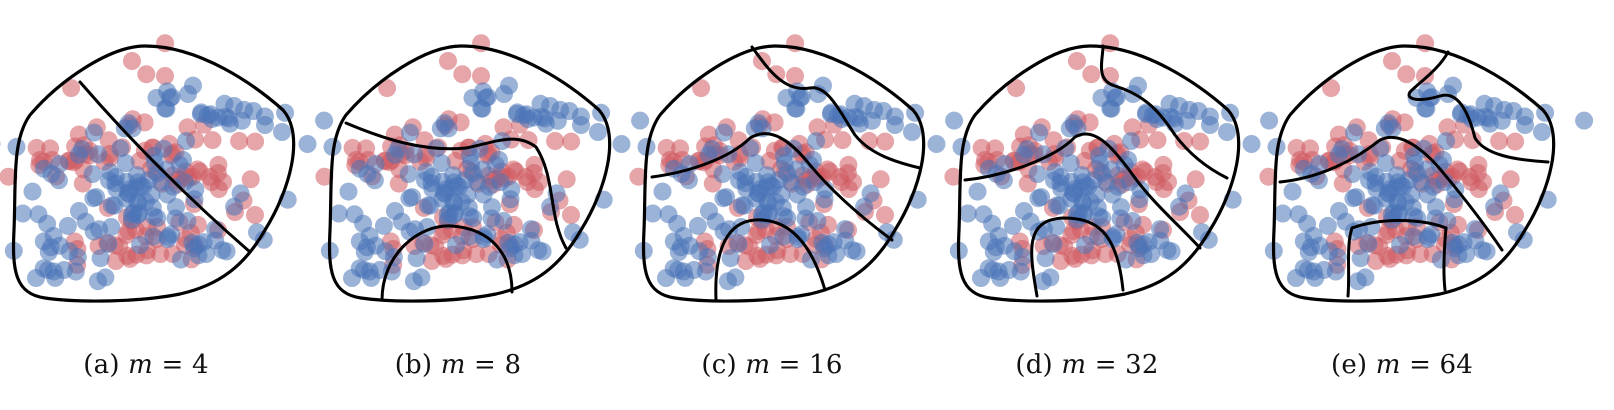 This screenshot has height=410, width=1614. What do you see at coordinates (458, 365) in the screenshot?
I see `caption-b: (b) m = 8` at bounding box center [458, 365].